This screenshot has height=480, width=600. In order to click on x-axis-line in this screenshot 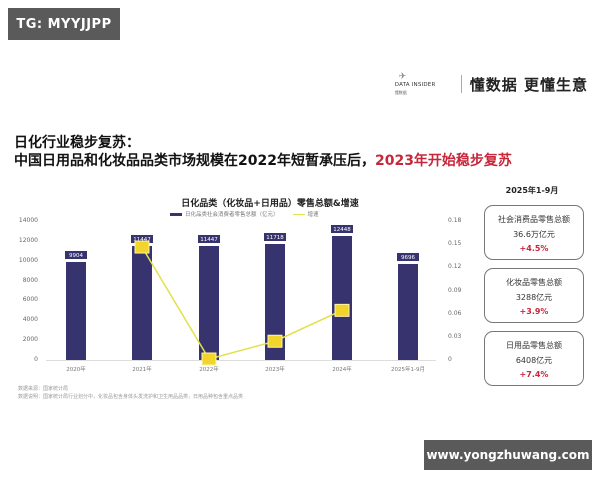, I will do `click(241, 360)`.